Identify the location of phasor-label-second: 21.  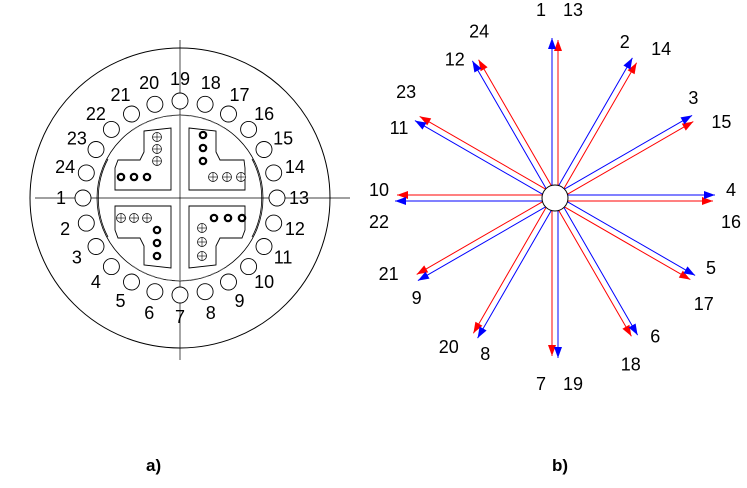
(389, 274).